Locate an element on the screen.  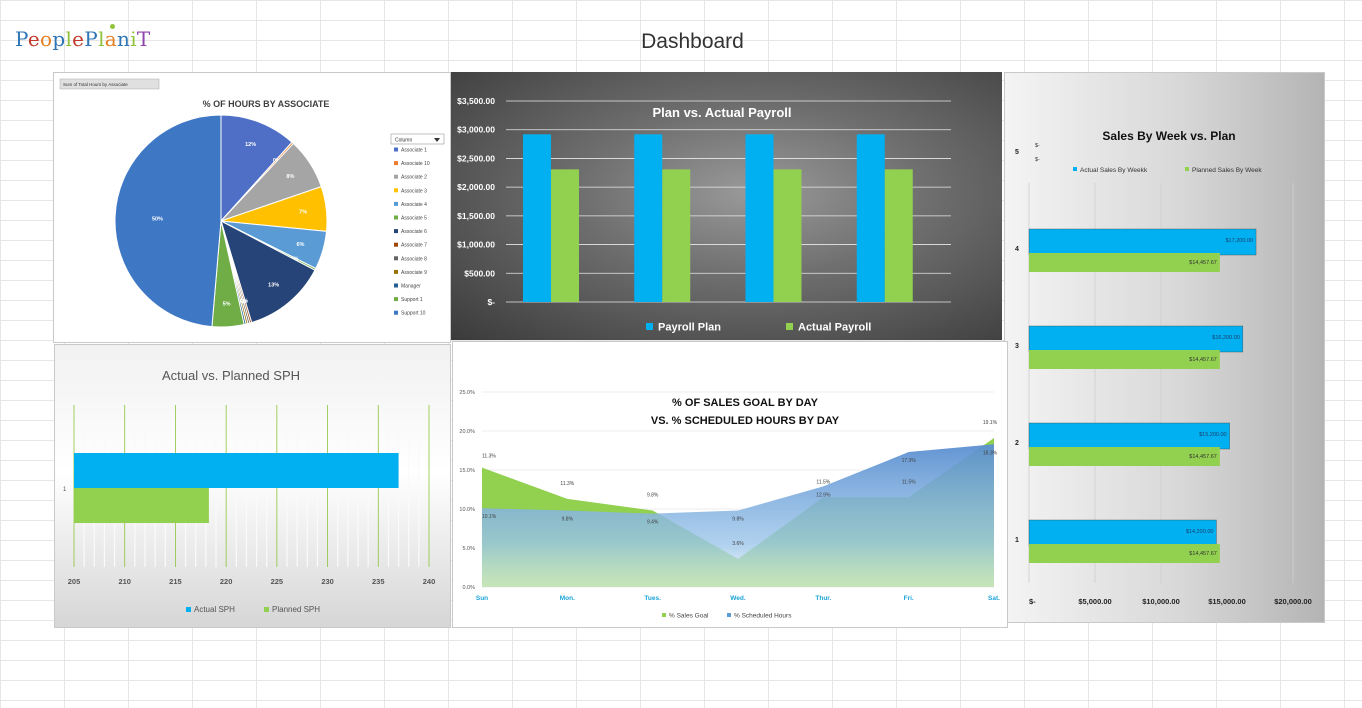
x-tick-label: Mon. is located at coordinates (567, 598).